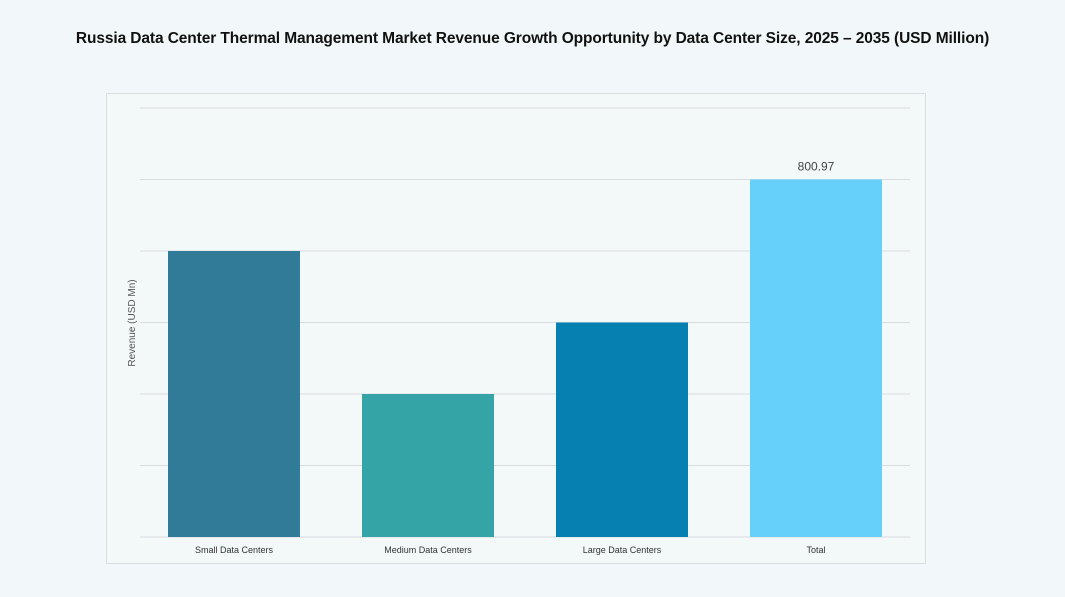 Image resolution: width=1065 pixels, height=597 pixels. What do you see at coordinates (132, 322) in the screenshot?
I see `y-axis-label: Revenue (USD Mn)` at bounding box center [132, 322].